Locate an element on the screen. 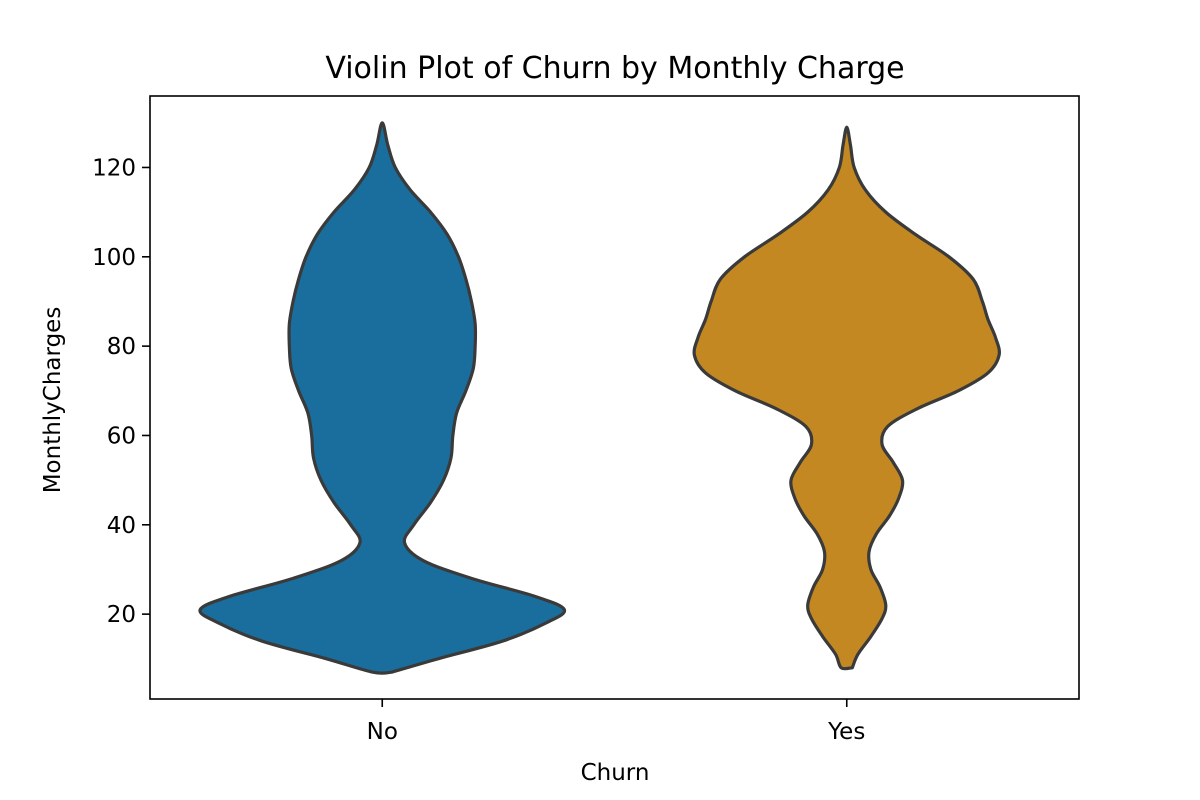 The height and width of the screenshot is (800, 1200). y-tick-label-120: 120 is located at coordinates (114, 168).